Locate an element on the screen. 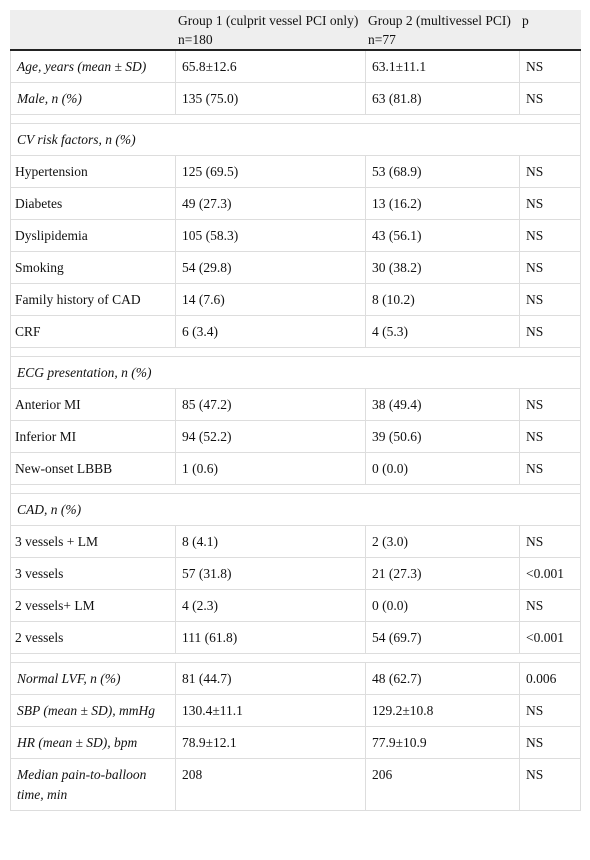 The height and width of the screenshot is (860, 590). cell: 2 (3.0) is located at coordinates (442, 541).